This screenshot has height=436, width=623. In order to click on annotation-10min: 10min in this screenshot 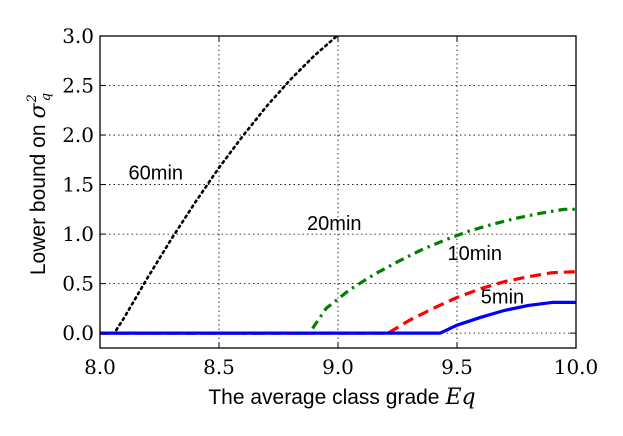, I will do `click(474, 254)`.